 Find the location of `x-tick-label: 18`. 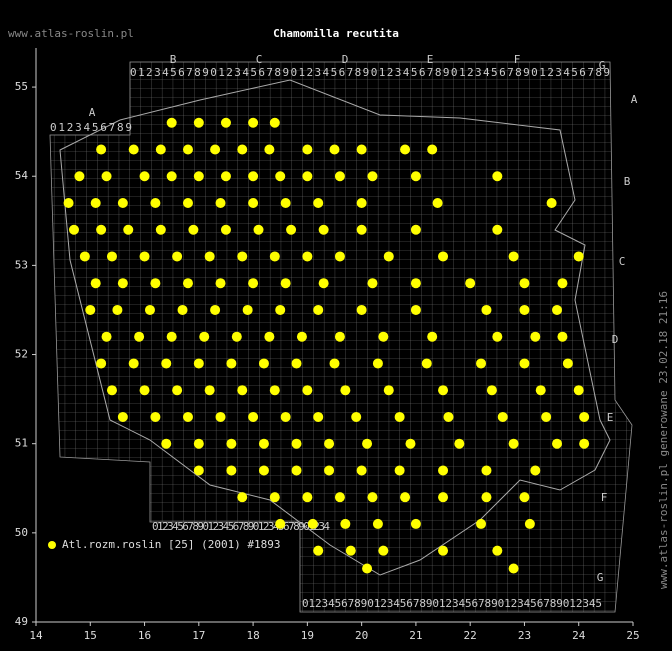

x-tick-label: 18 is located at coordinates (252, 635).